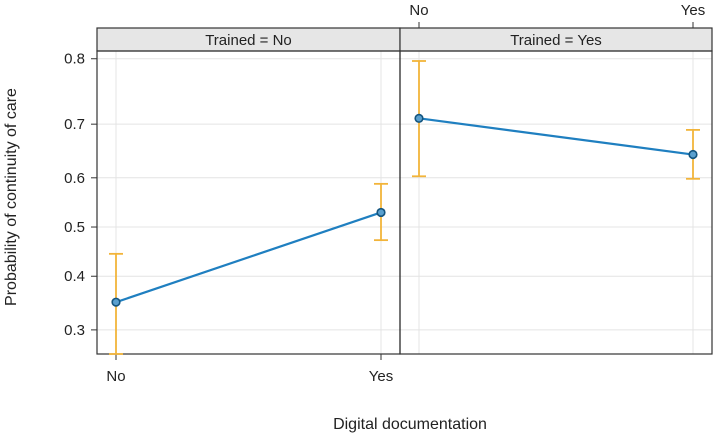 Image resolution: width=714 pixels, height=440 pixels. Describe the element at coordinates (74, 330) in the screenshot. I see `y-tick-label: 0.3` at that location.